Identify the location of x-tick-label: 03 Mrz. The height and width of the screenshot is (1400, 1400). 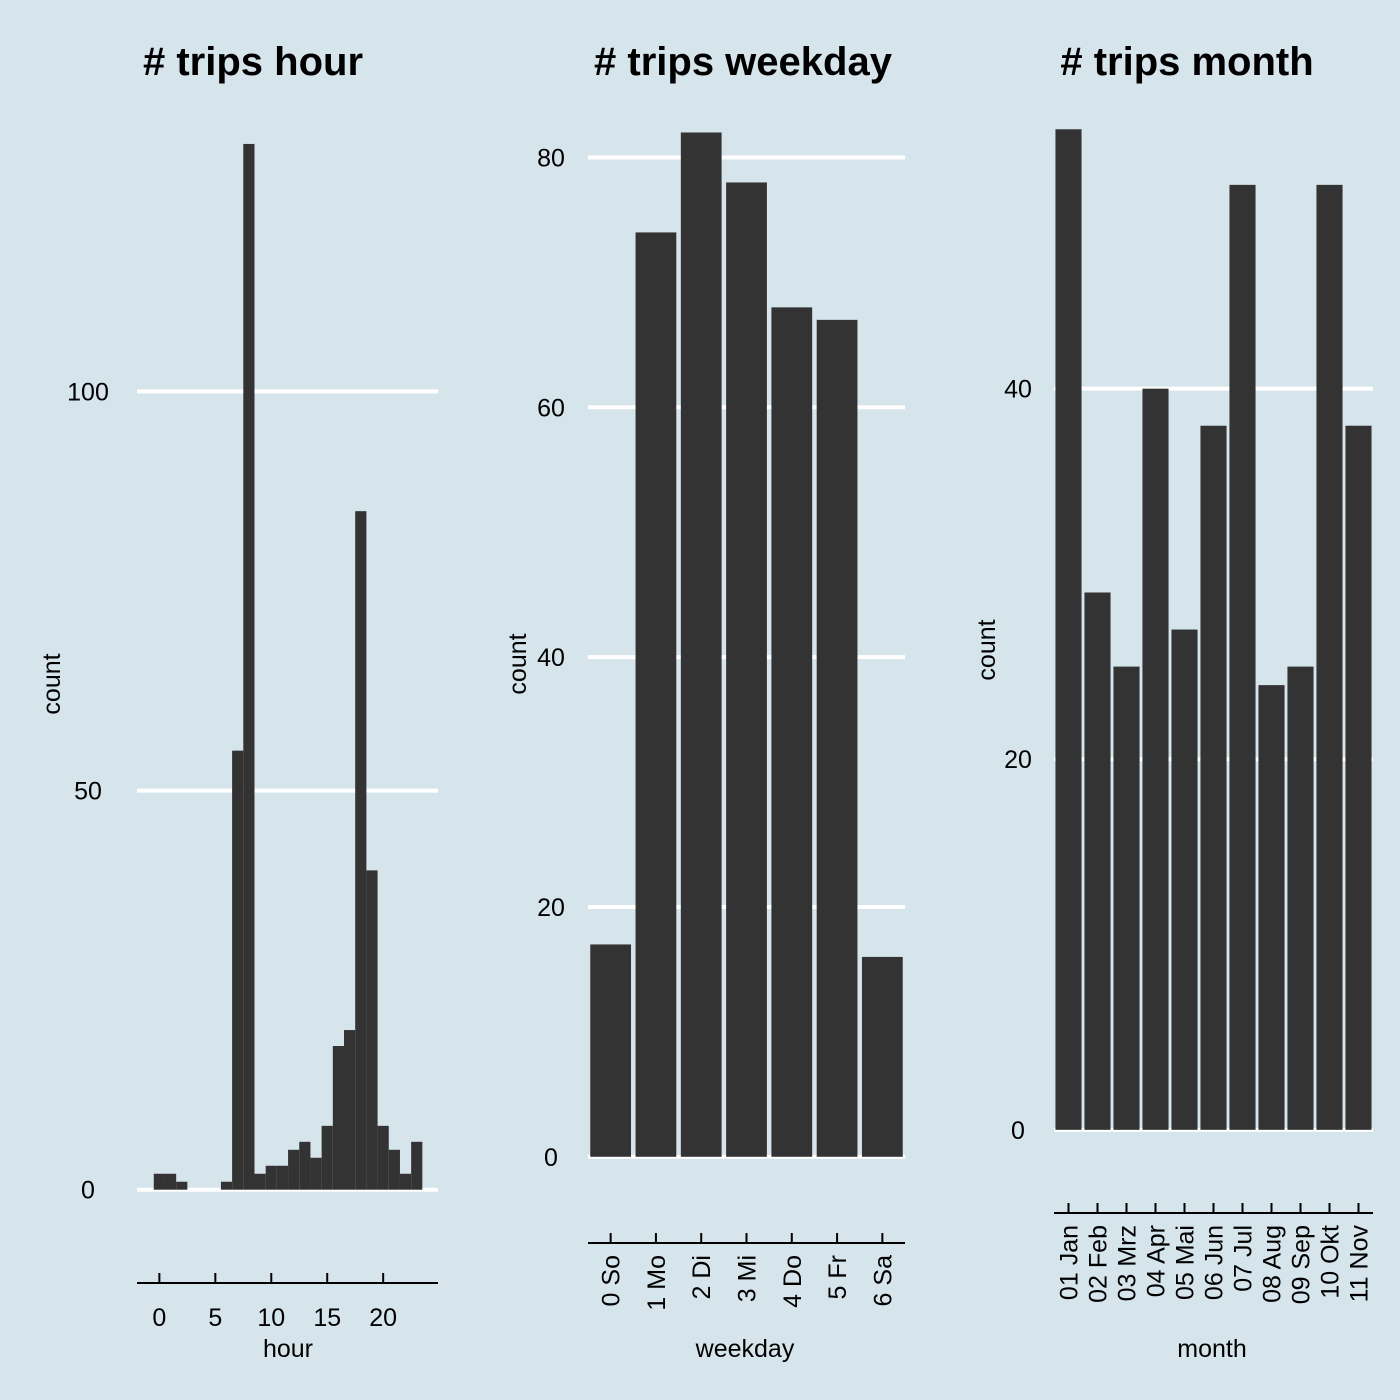
(1128, 1263).